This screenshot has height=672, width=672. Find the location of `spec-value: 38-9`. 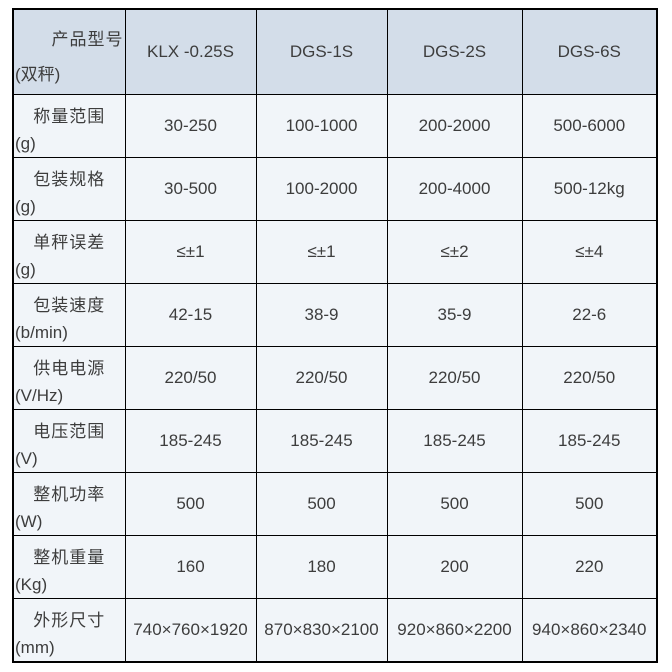

spec-value: 38-9 is located at coordinates (321, 315).